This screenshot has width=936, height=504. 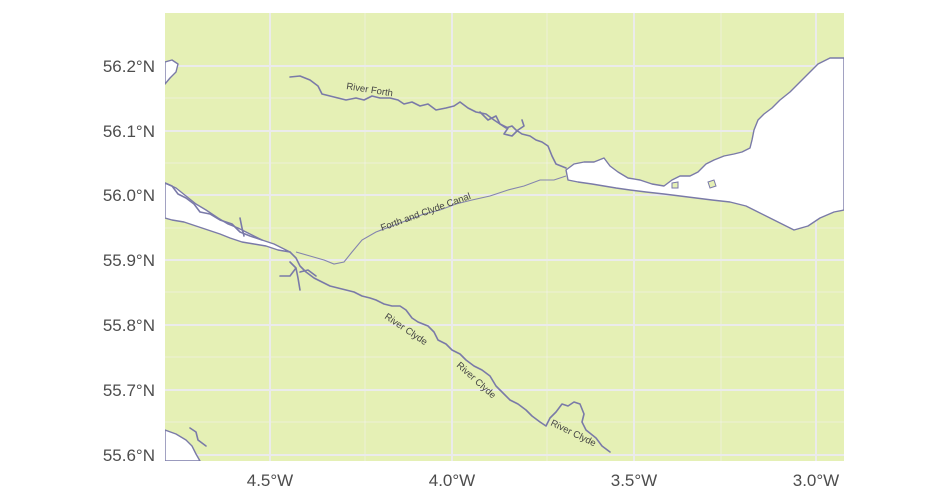 What do you see at coordinates (270, 480) in the screenshot?
I see `x-tick-label: 4.5°W` at bounding box center [270, 480].